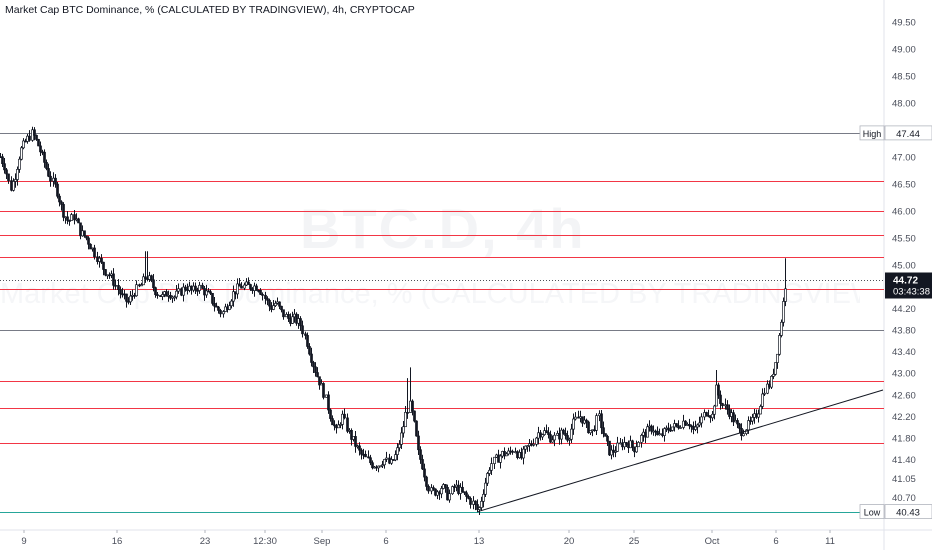  I want to click on time-tick-label: 20, so click(569, 541).